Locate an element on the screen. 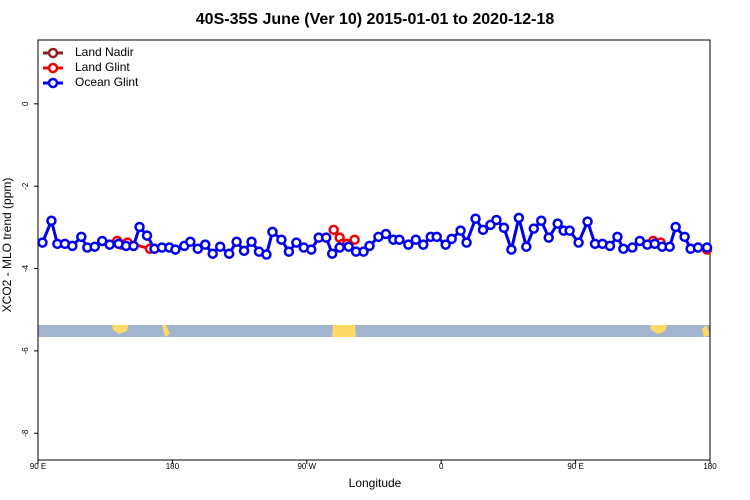  x-axis-label: Longitude is located at coordinates (375, 483).